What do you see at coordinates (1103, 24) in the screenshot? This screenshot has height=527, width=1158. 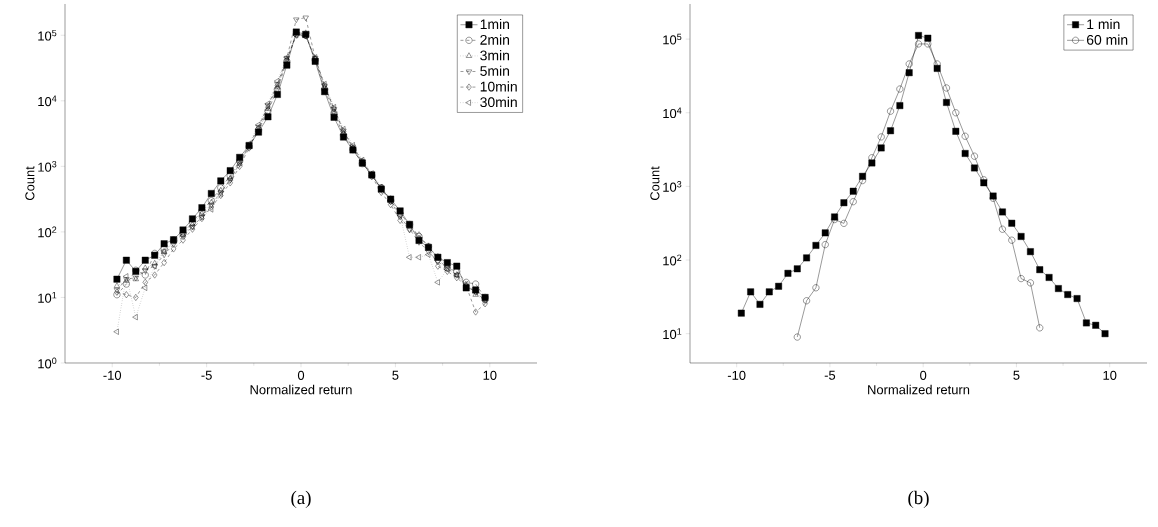 I see `legend-label: 1 min` at bounding box center [1103, 24].